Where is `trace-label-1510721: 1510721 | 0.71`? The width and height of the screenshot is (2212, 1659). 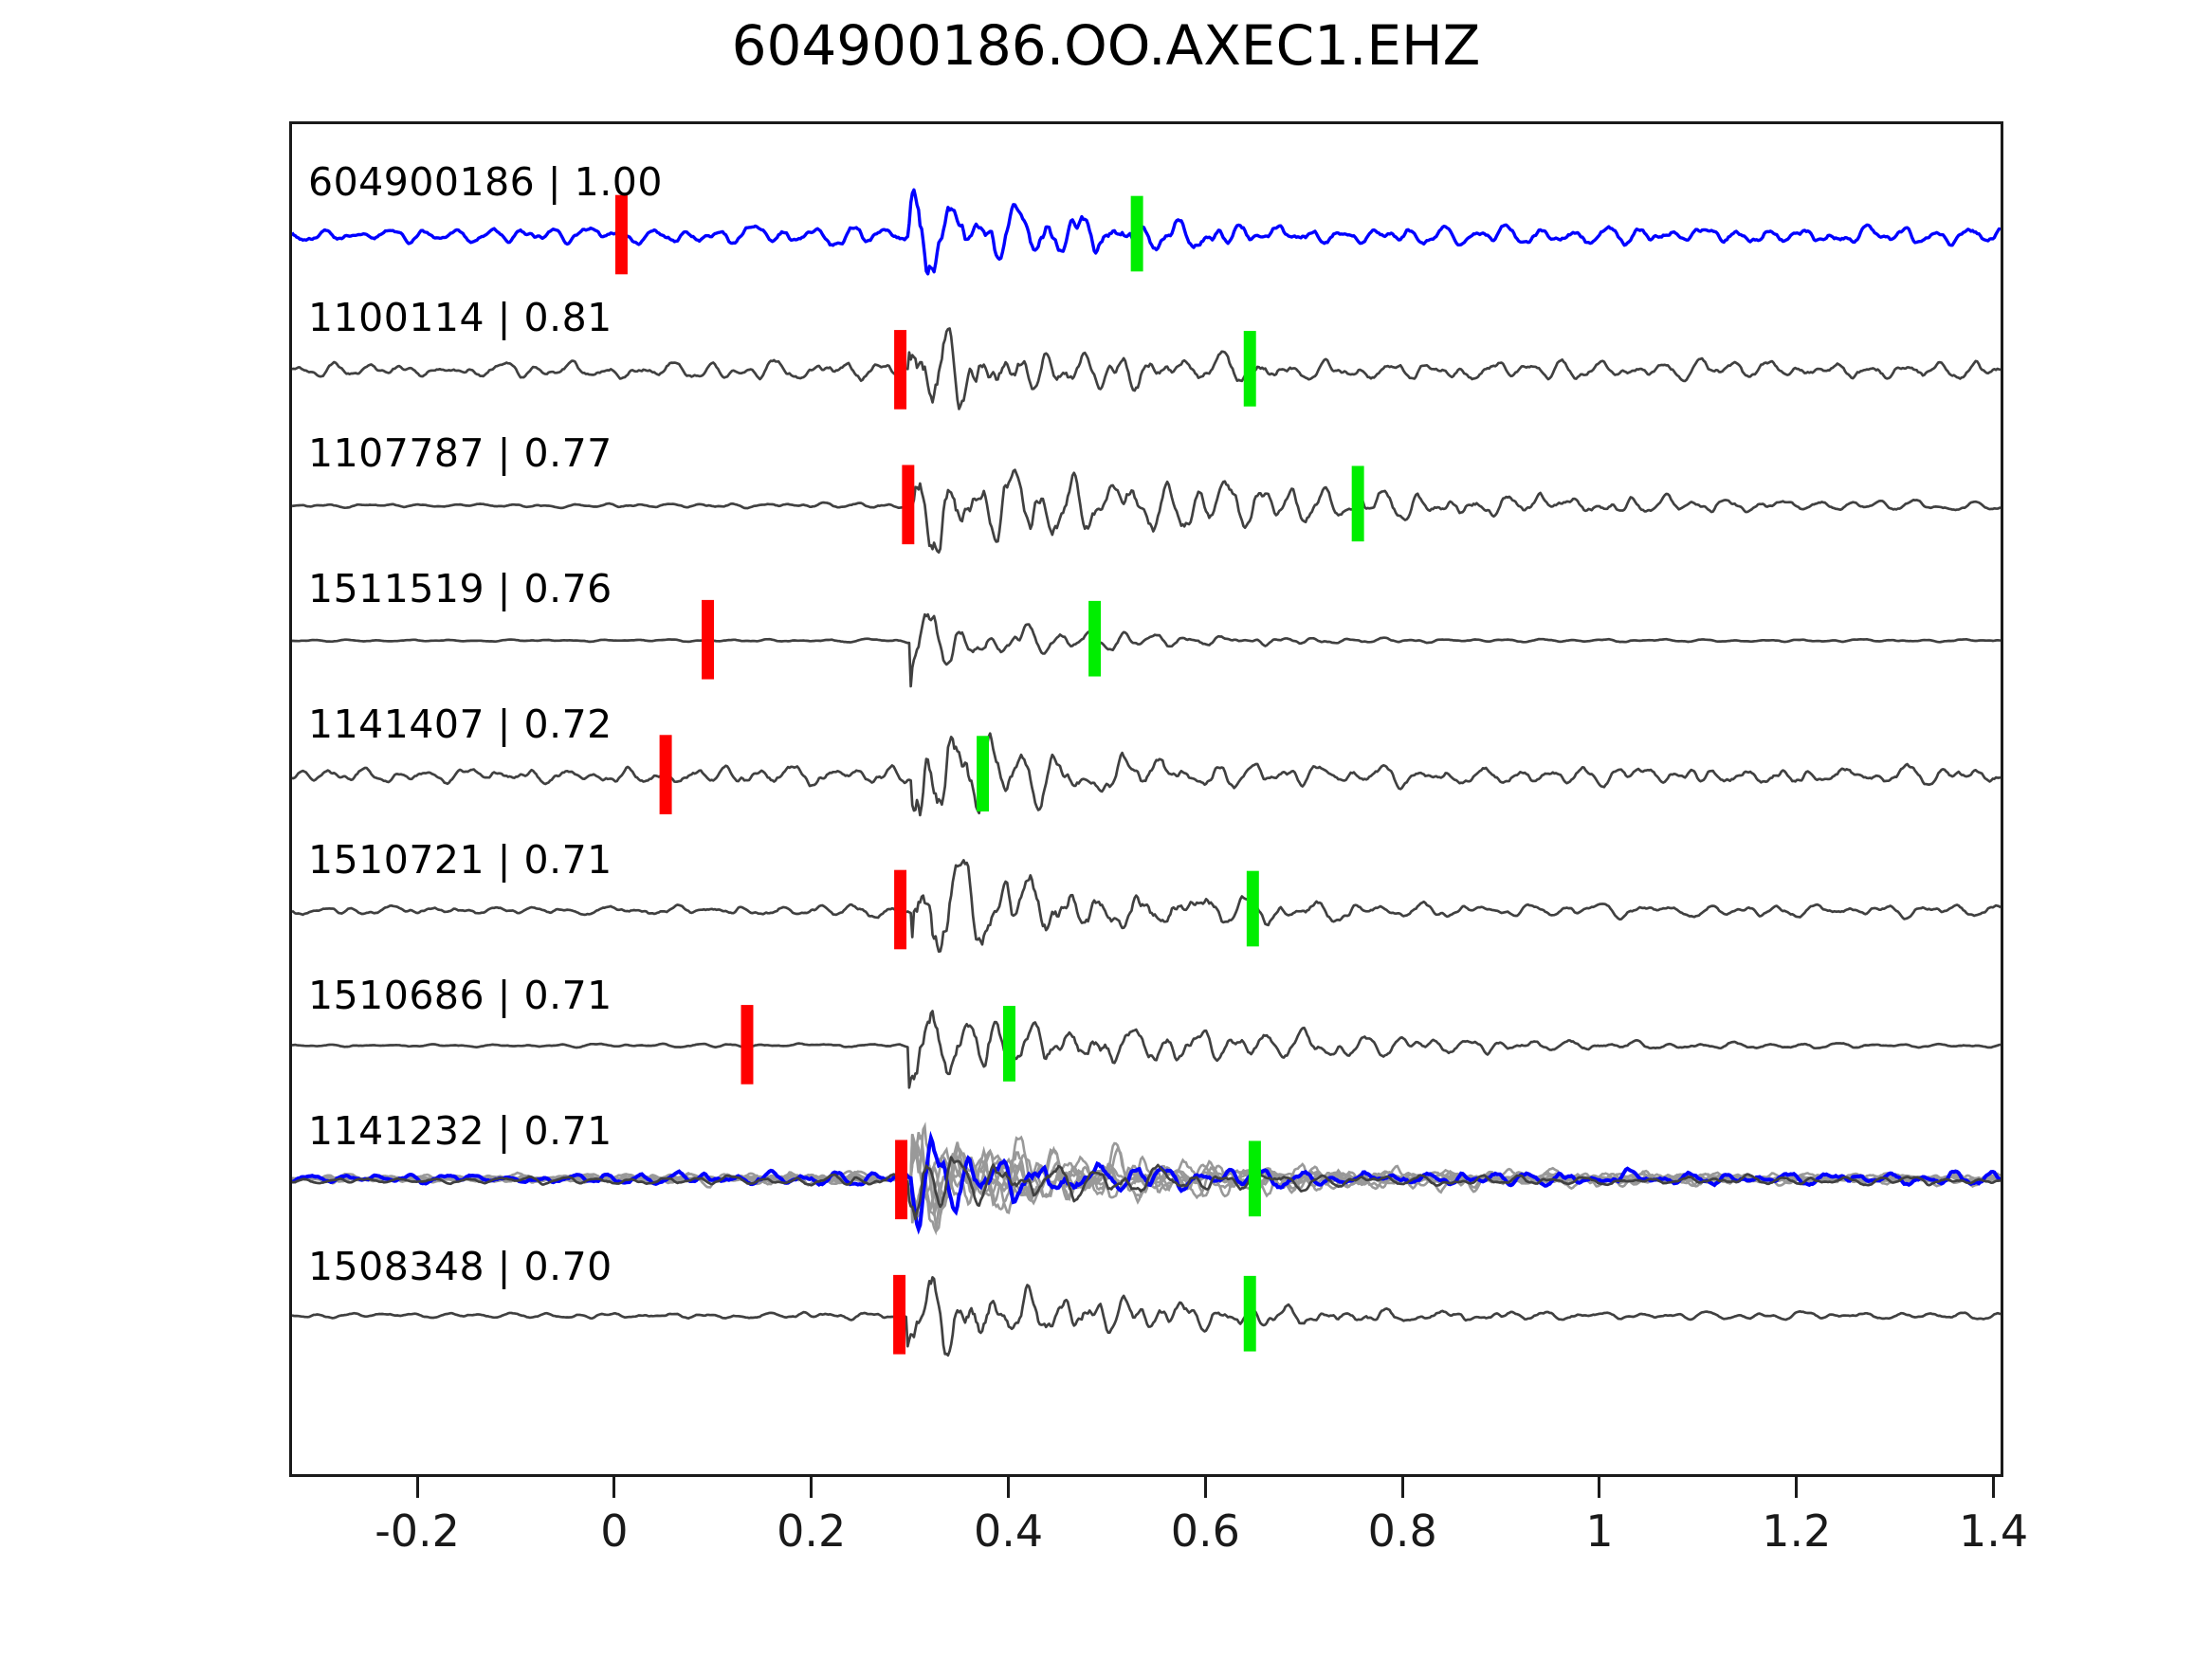
trace-label-1510721: 1510721 | 0.71 is located at coordinates (460, 860).